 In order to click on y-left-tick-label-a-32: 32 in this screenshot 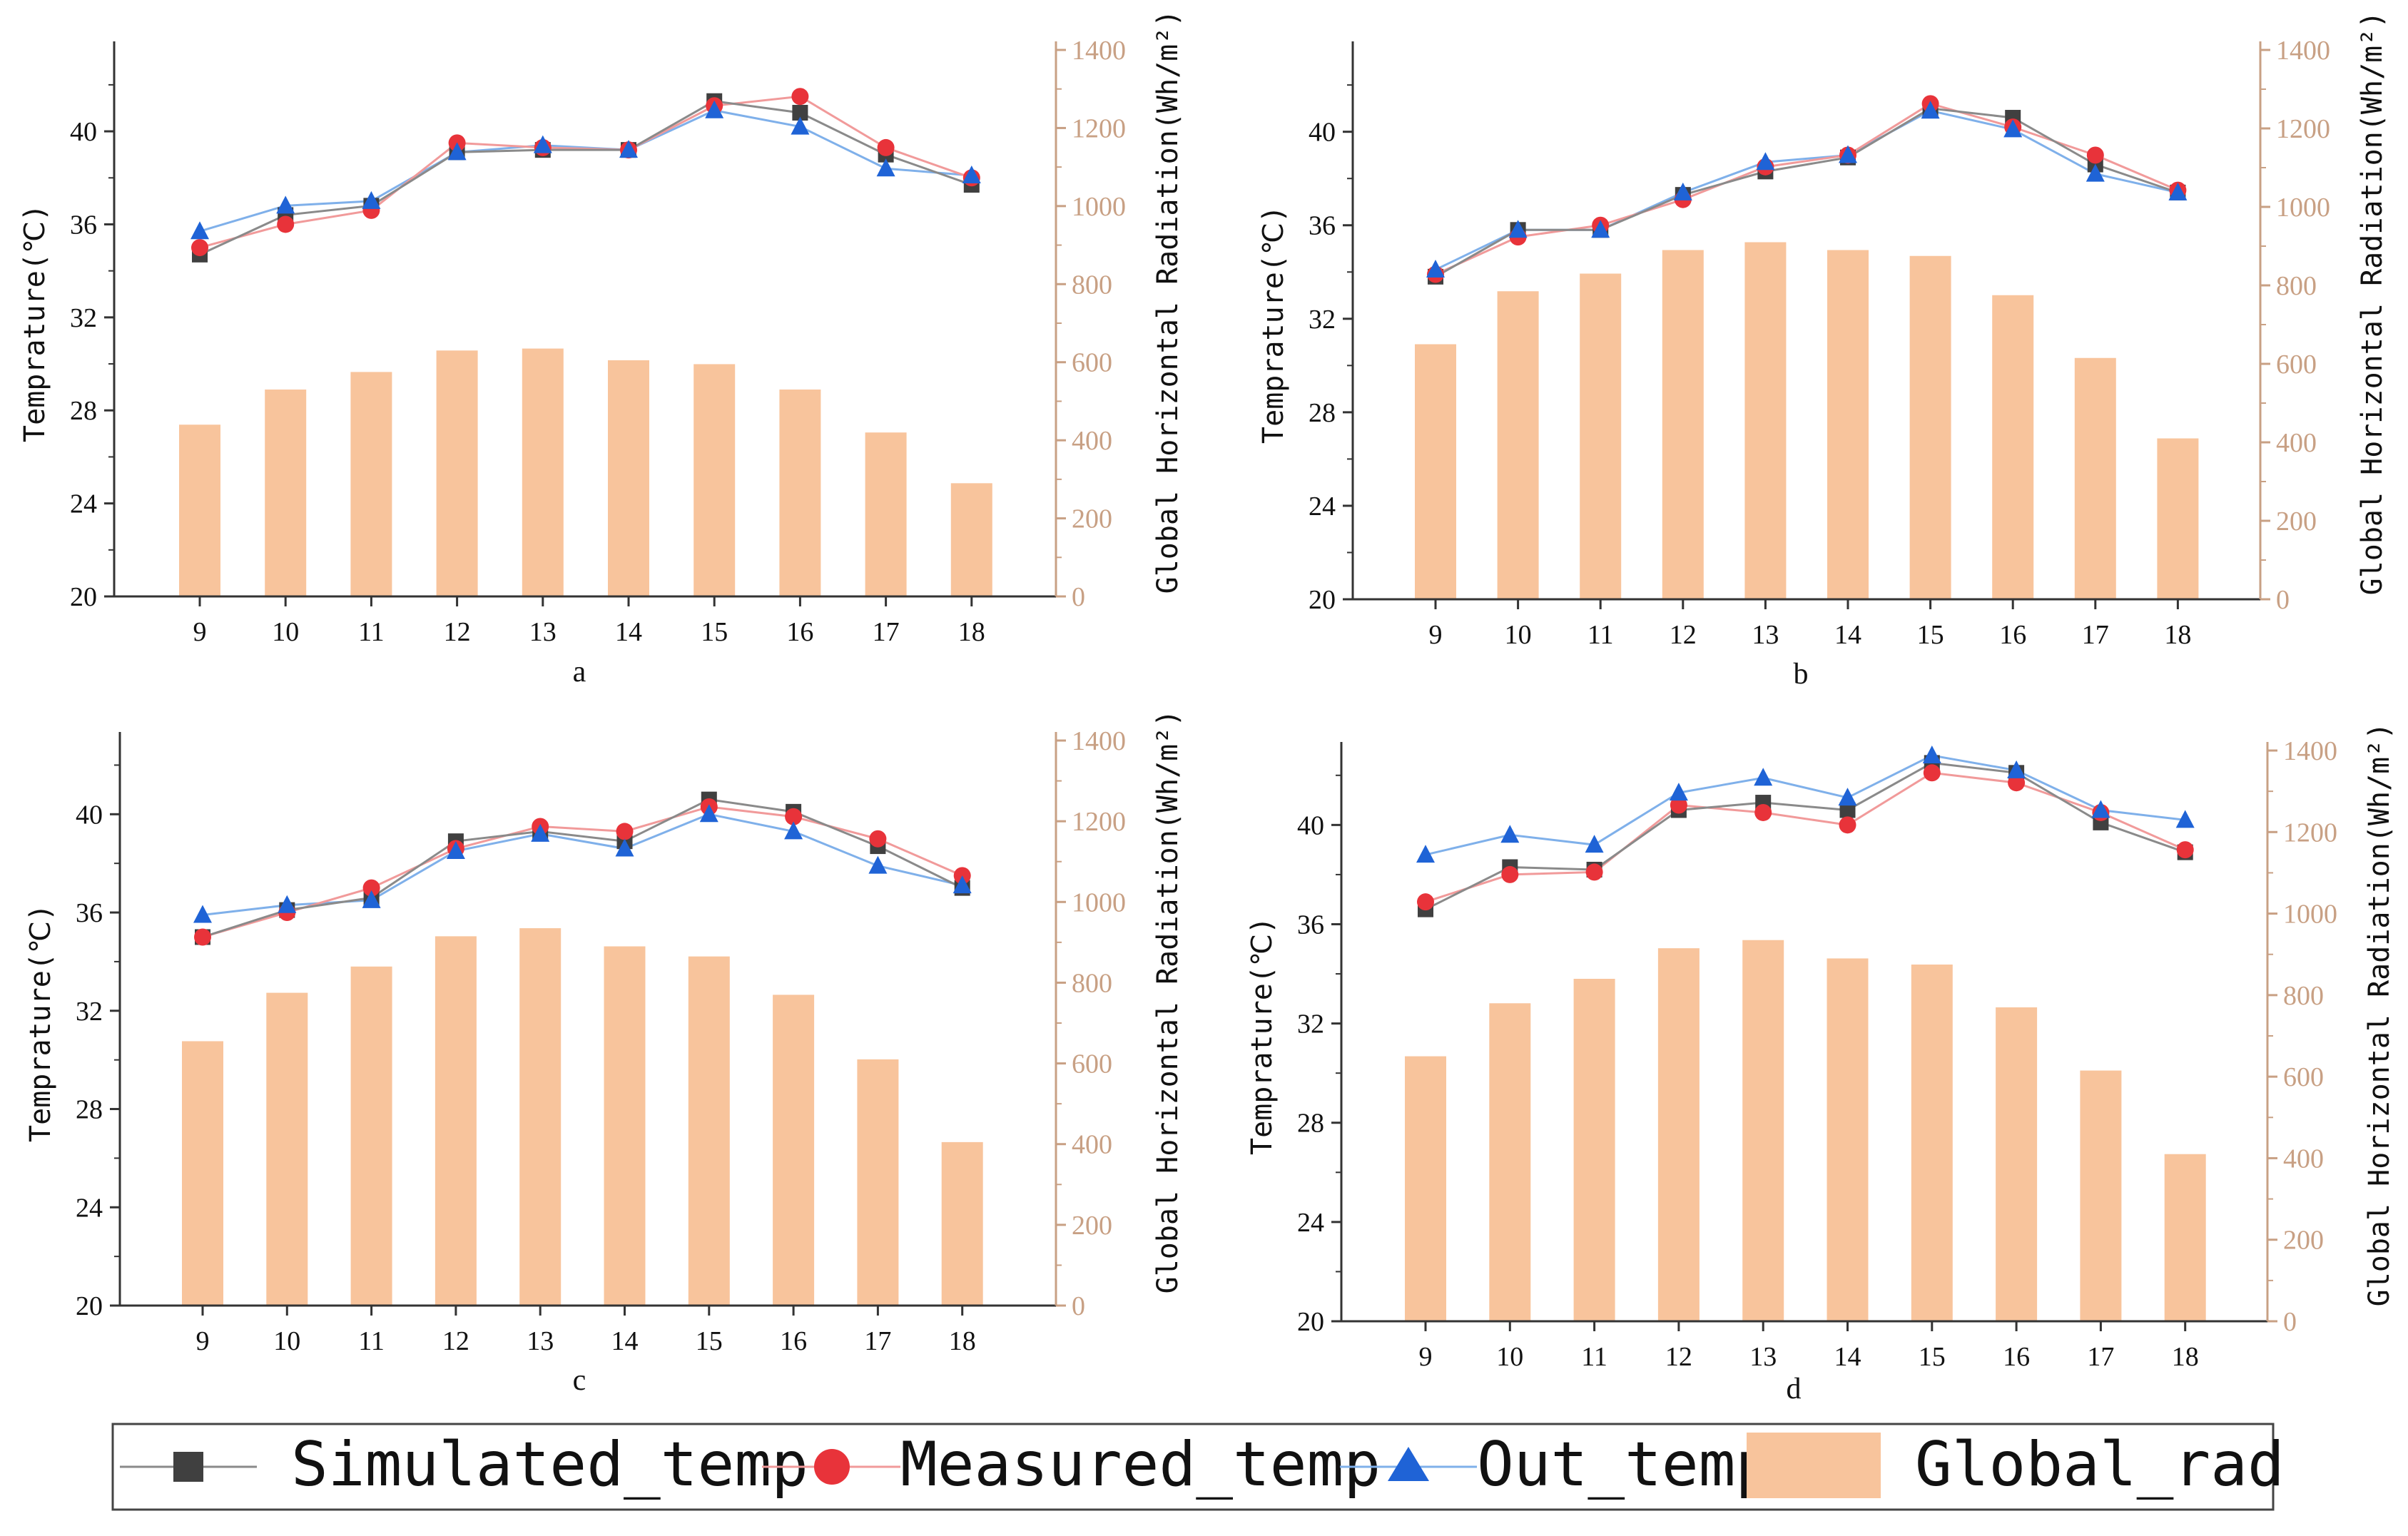, I will do `click(83, 318)`.